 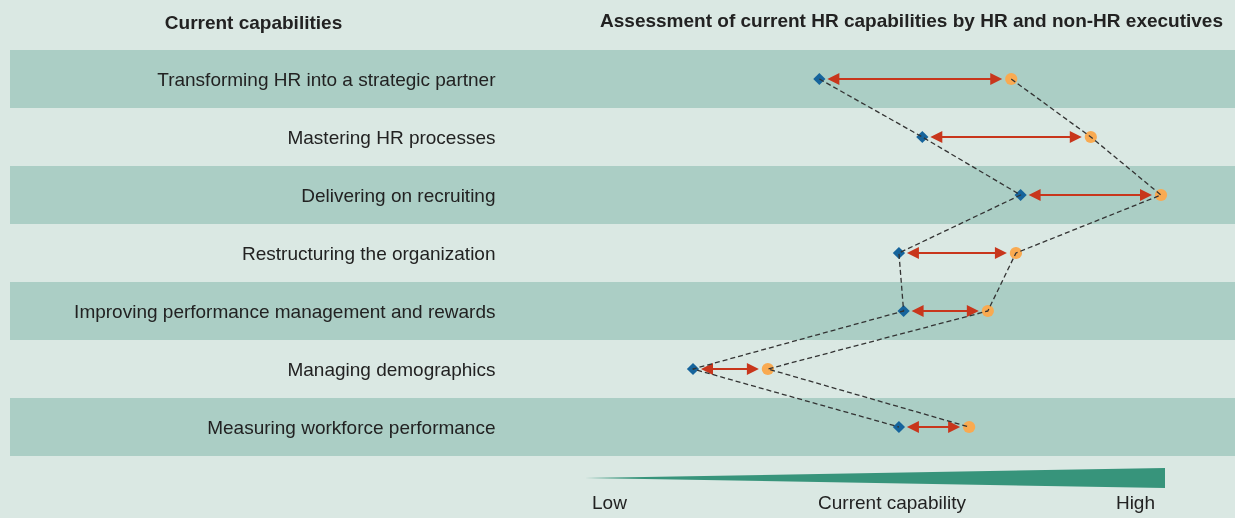 What do you see at coordinates (391, 369) in the screenshot?
I see `y-tick-label: Managing demographics` at bounding box center [391, 369].